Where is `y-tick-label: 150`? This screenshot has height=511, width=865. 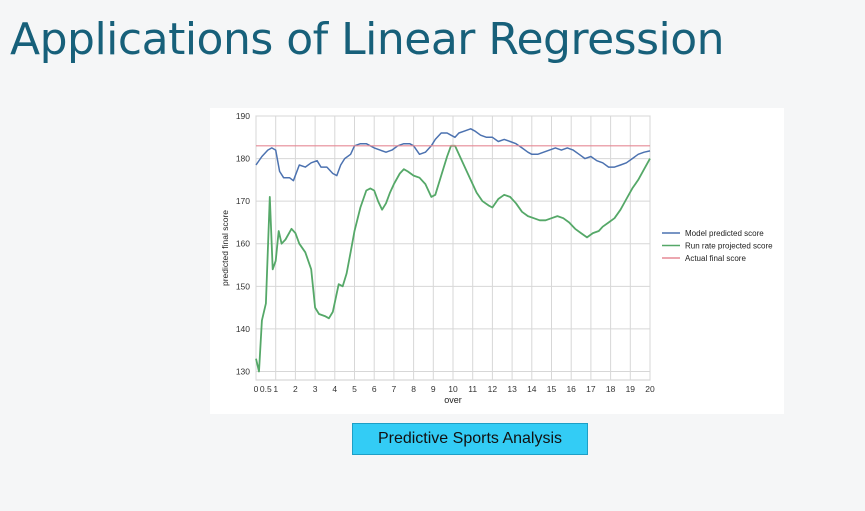
y-tick-label: 150 is located at coordinates (243, 286).